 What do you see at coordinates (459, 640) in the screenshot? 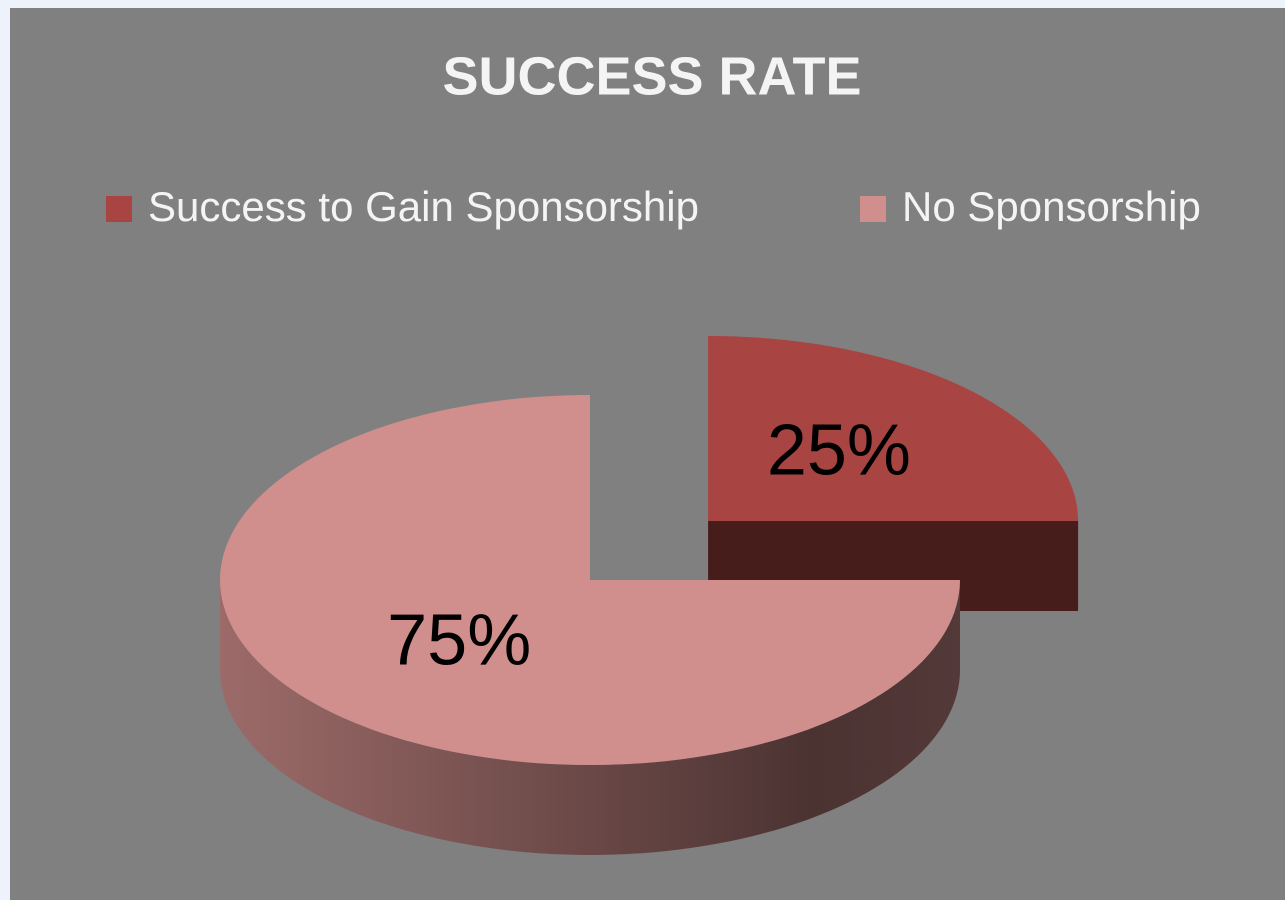
I see `data-label: 75%` at bounding box center [459, 640].